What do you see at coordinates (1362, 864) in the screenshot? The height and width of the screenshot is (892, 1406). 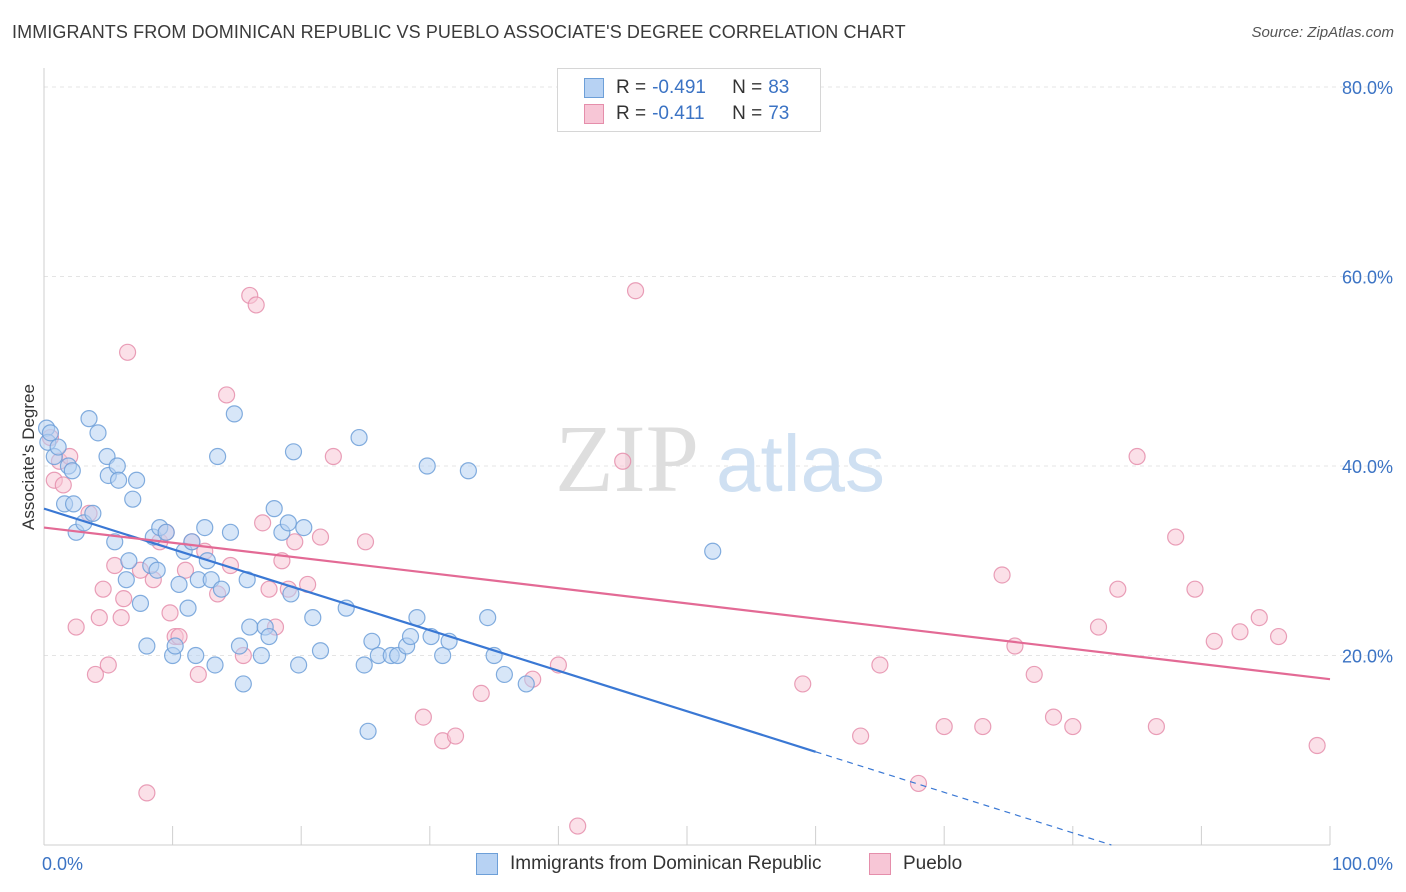 I see `x-tick-label: 100.0%` at bounding box center [1362, 864].